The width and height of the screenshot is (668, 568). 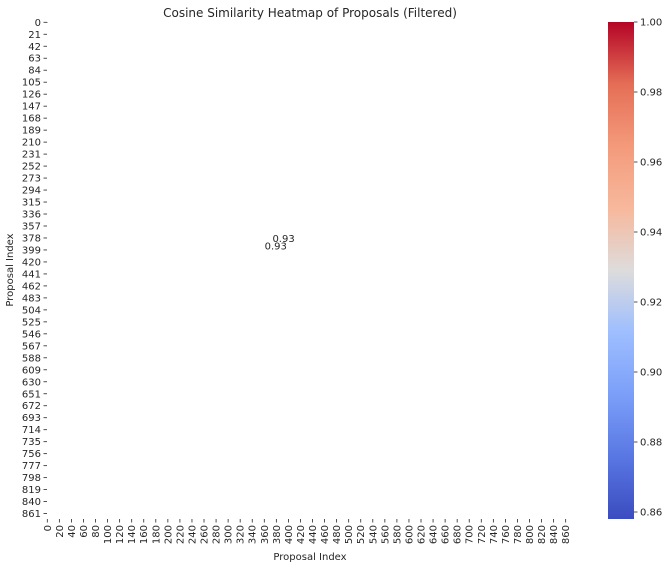 I want to click on y-tick-label: 672, so click(x=31, y=406).